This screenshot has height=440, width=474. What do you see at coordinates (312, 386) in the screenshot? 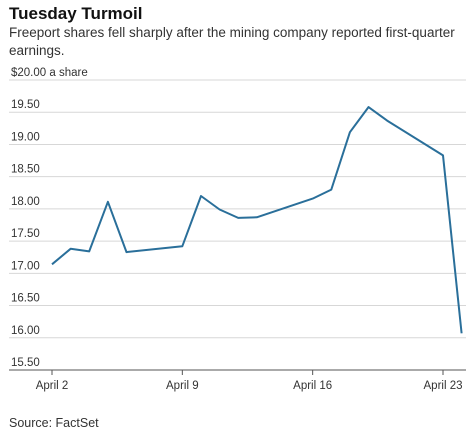
I see `x-tick-label: April 16` at bounding box center [312, 386].